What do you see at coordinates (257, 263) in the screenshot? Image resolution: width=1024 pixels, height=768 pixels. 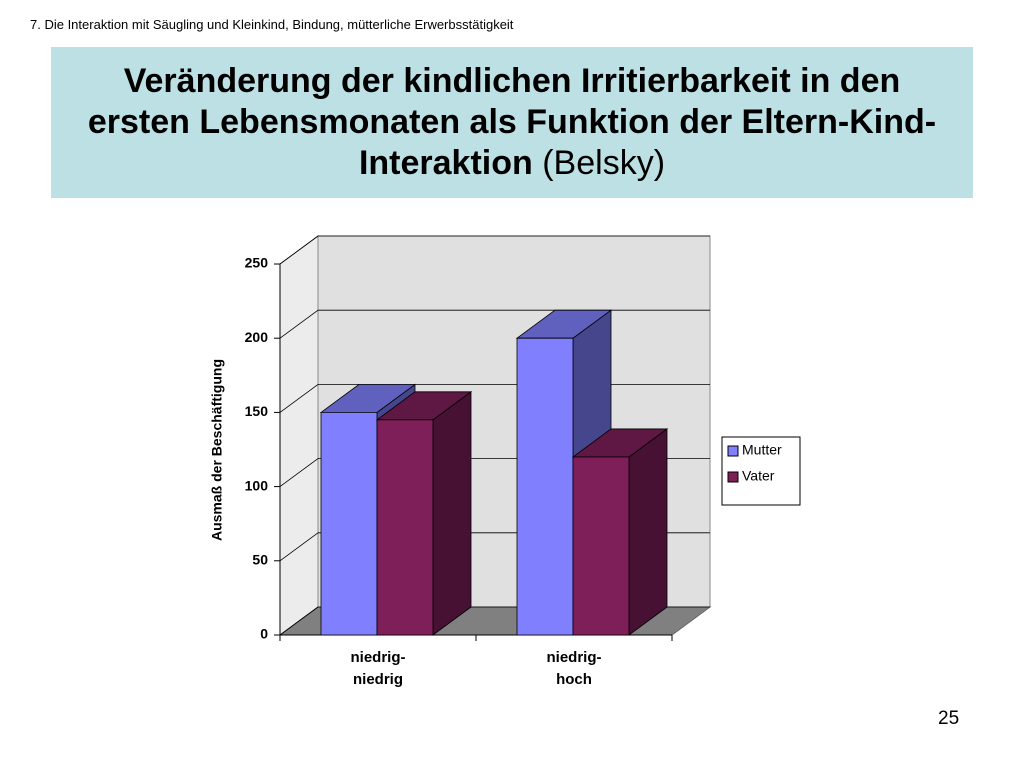 I see `y-tick-label: 250` at bounding box center [257, 263].